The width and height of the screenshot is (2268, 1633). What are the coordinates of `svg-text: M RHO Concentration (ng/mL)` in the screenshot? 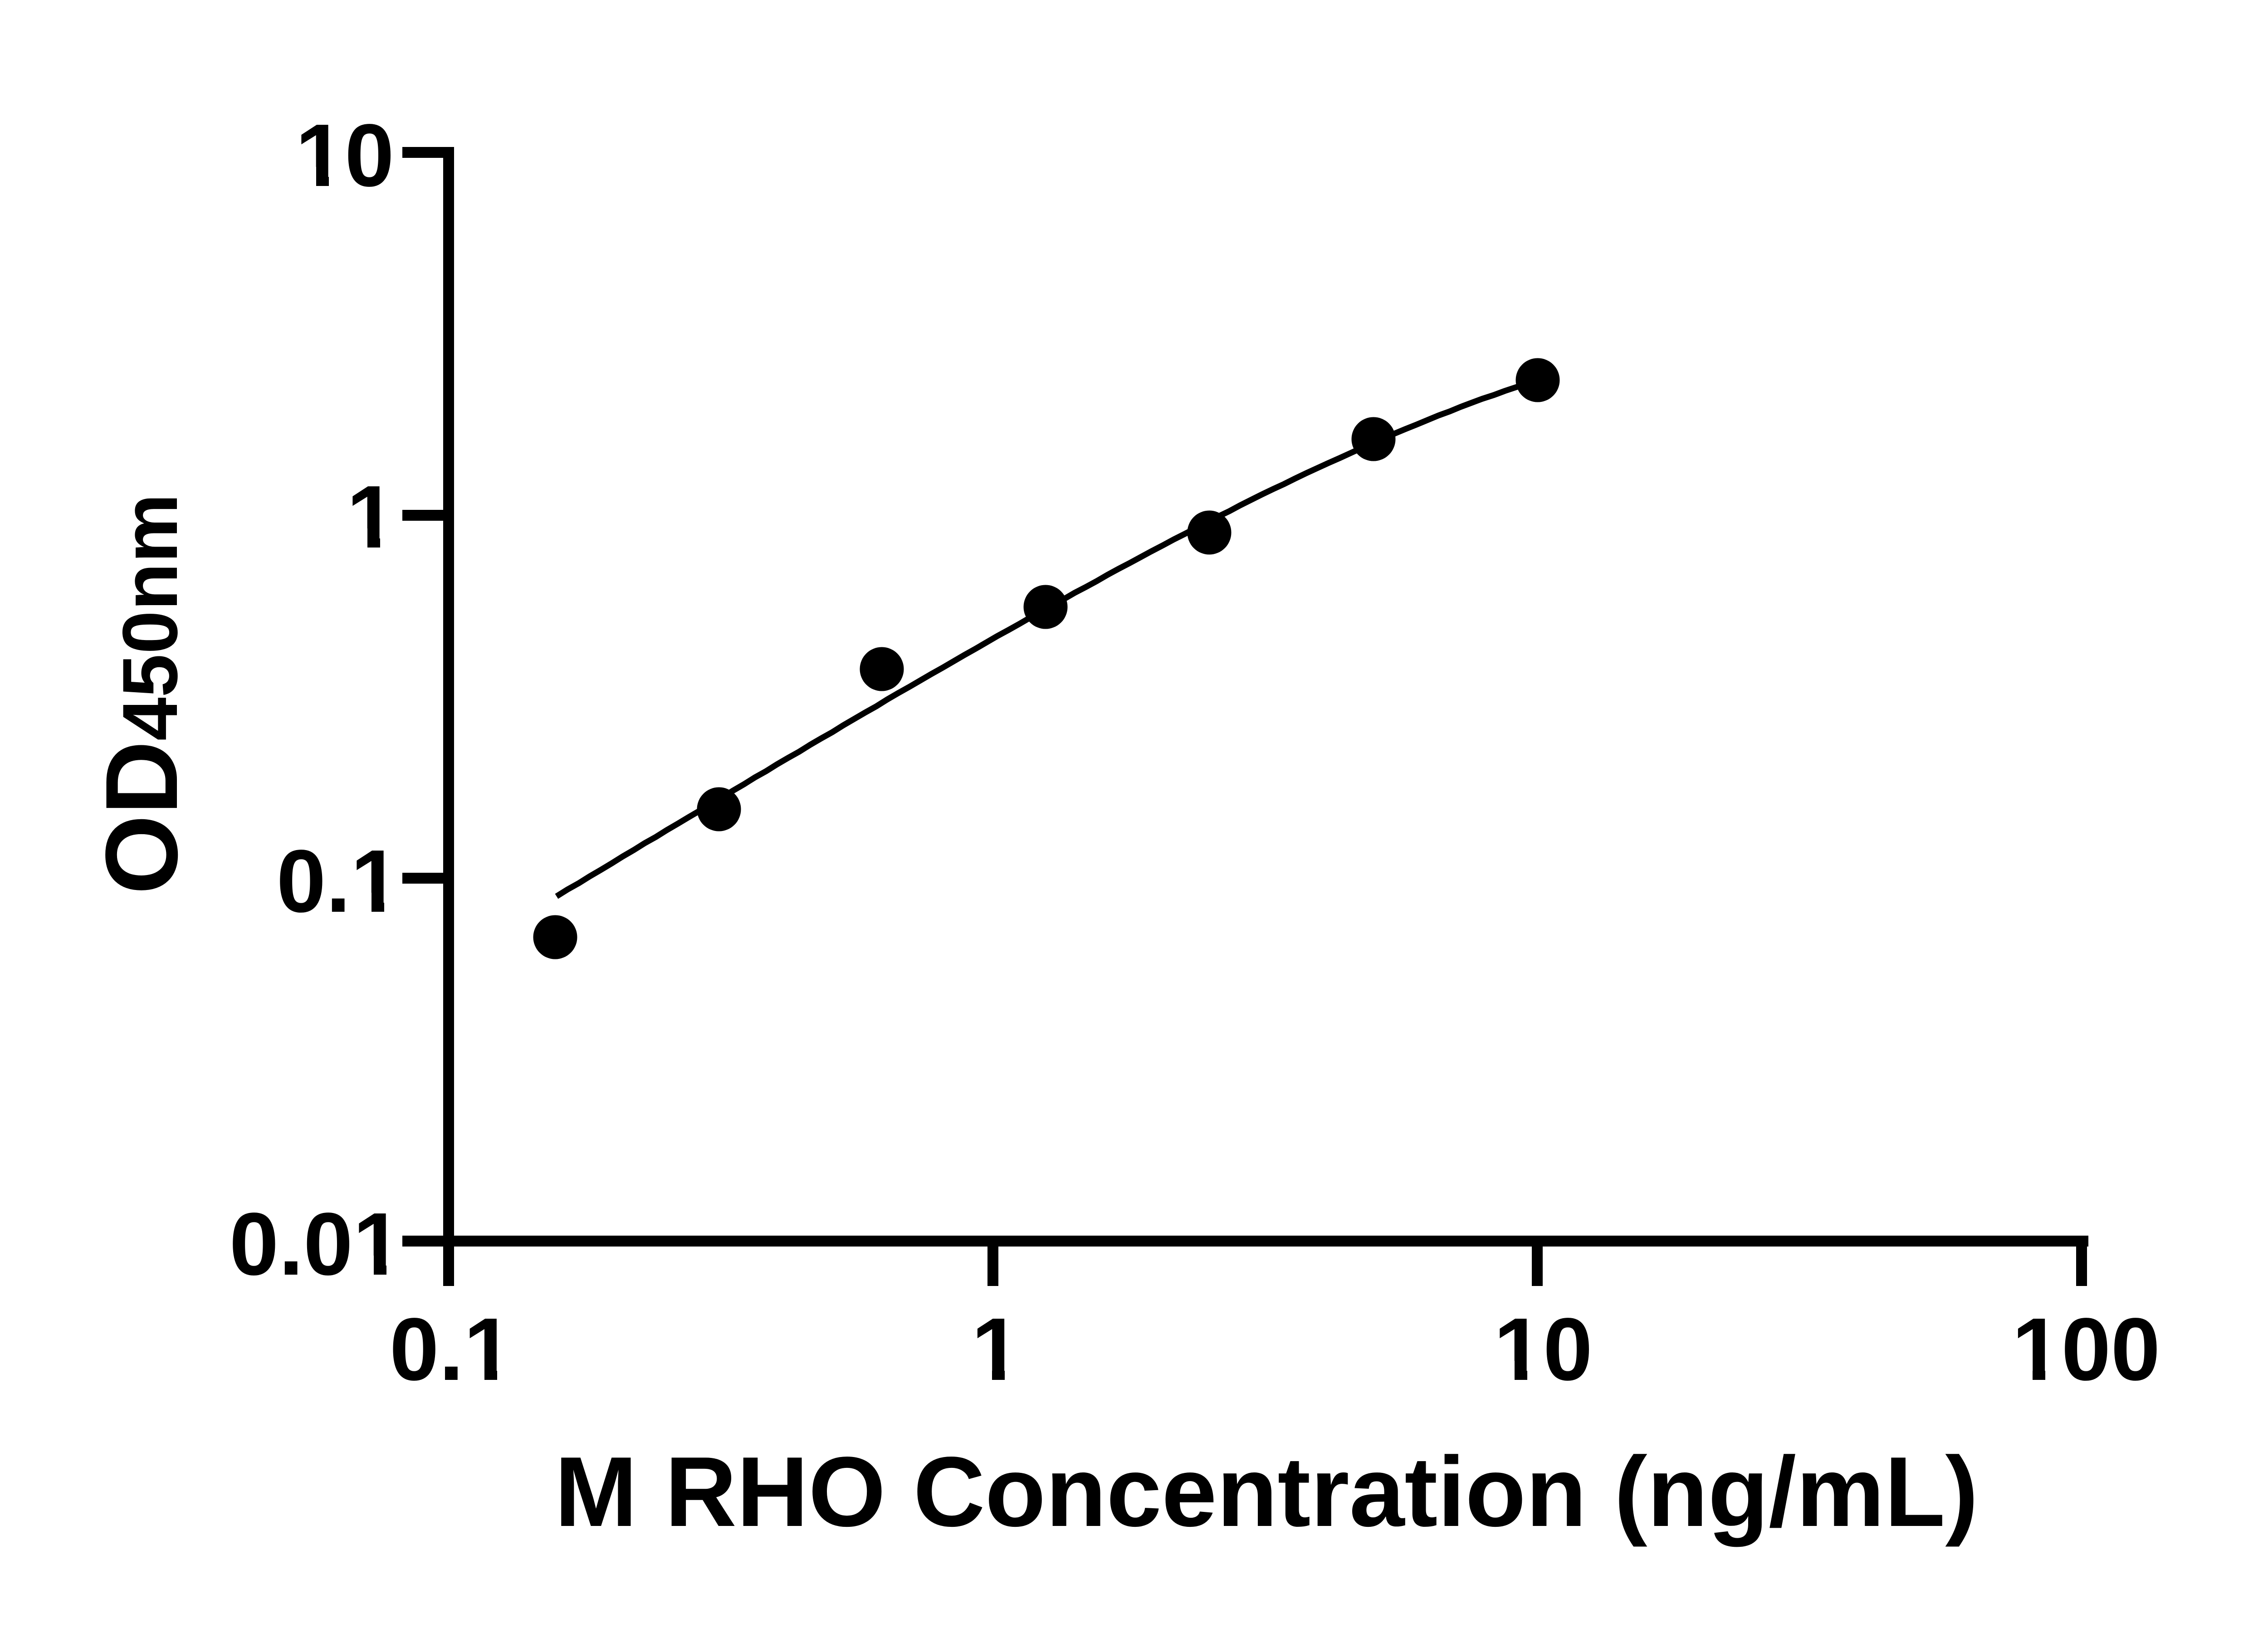 It's located at (1267, 1492).